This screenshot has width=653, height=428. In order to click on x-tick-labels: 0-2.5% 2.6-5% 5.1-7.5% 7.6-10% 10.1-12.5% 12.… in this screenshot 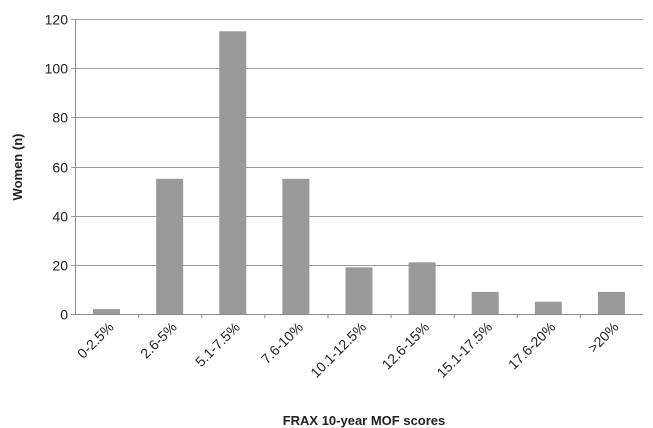, I will do `click(348, 350)`.